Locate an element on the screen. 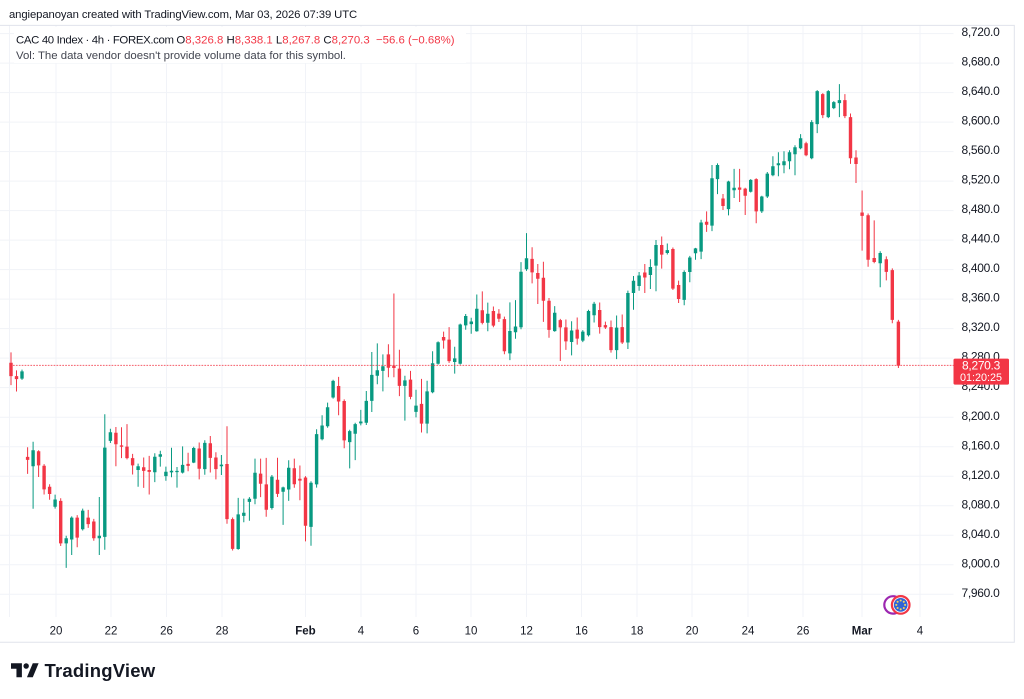 This screenshot has width=1024, height=699. svg-text: 8,440.0 is located at coordinates (981, 239).